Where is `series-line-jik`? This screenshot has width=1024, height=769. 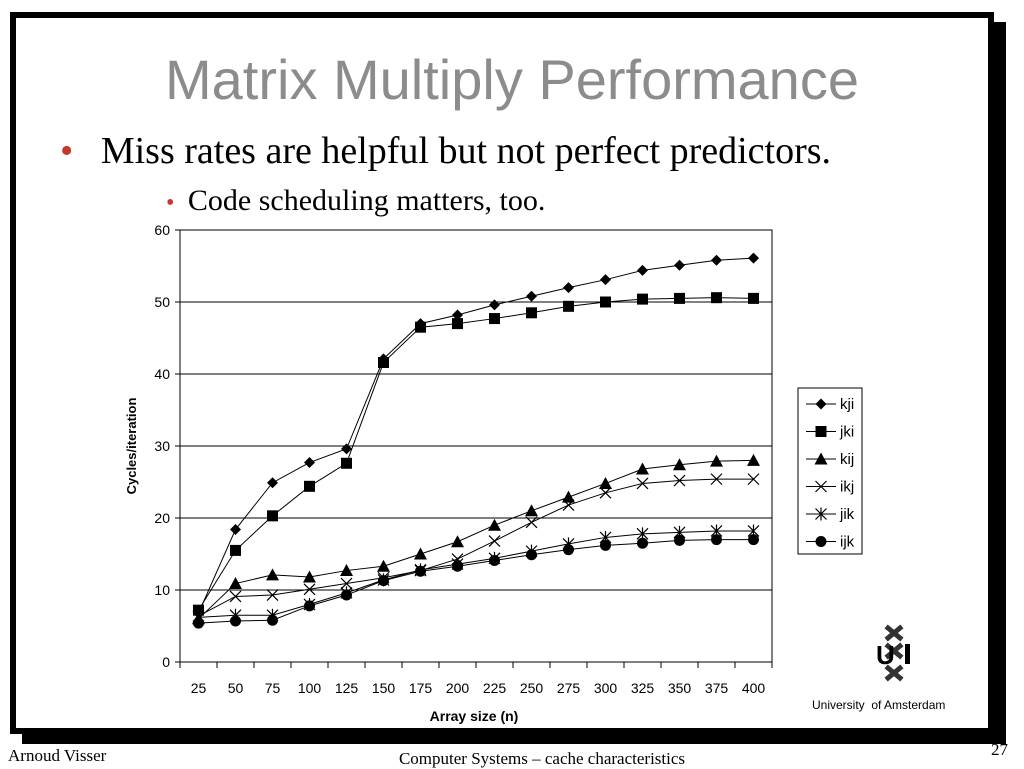
series-line-jik is located at coordinates (476, 574).